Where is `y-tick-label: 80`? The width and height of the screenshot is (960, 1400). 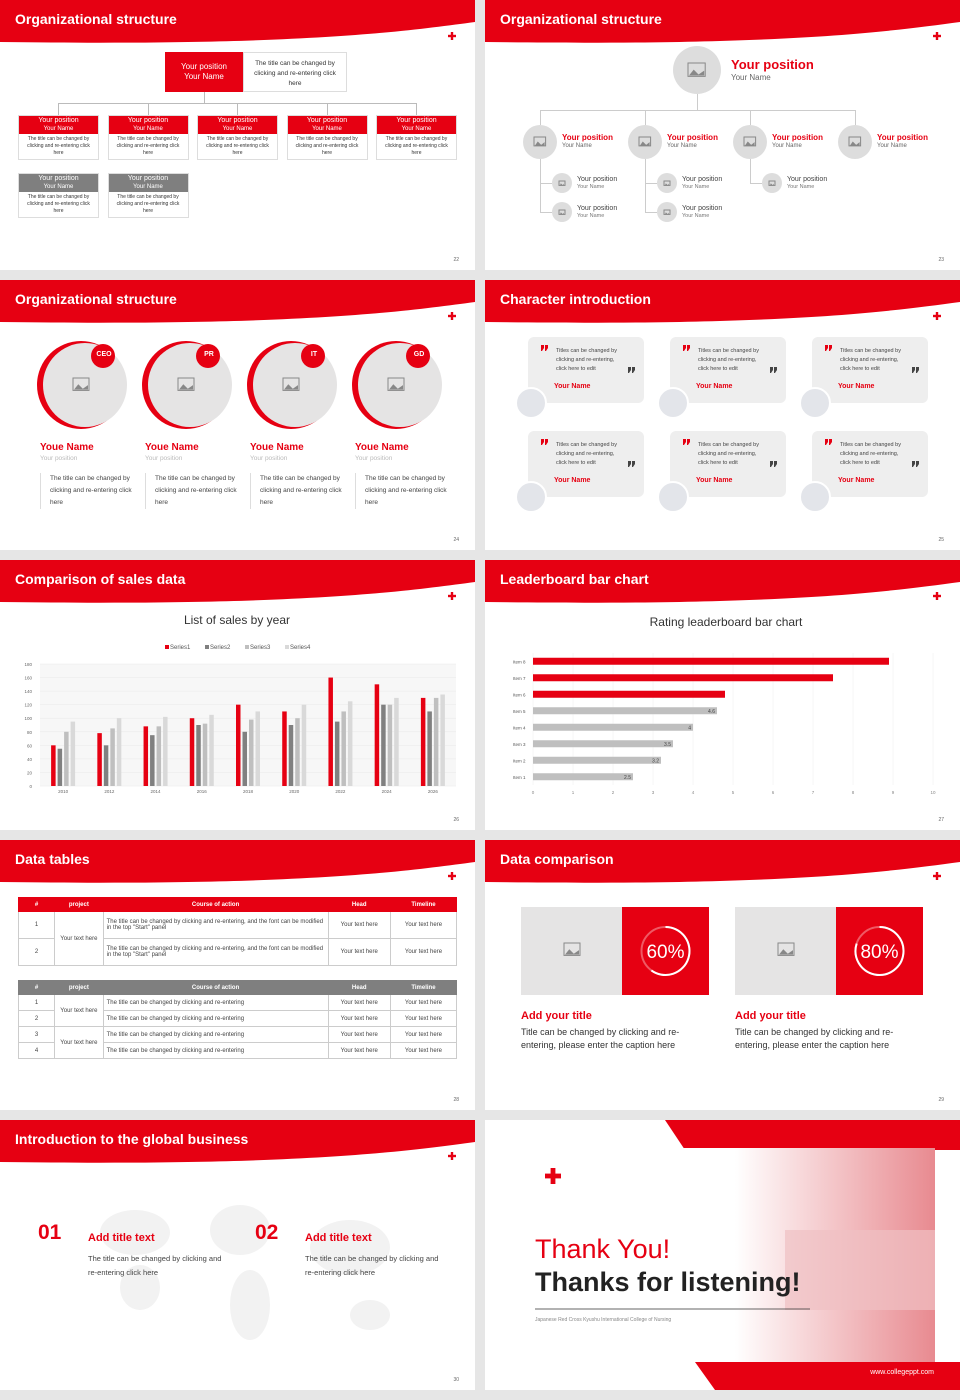
y-tick-label: 80 is located at coordinates (30, 732).